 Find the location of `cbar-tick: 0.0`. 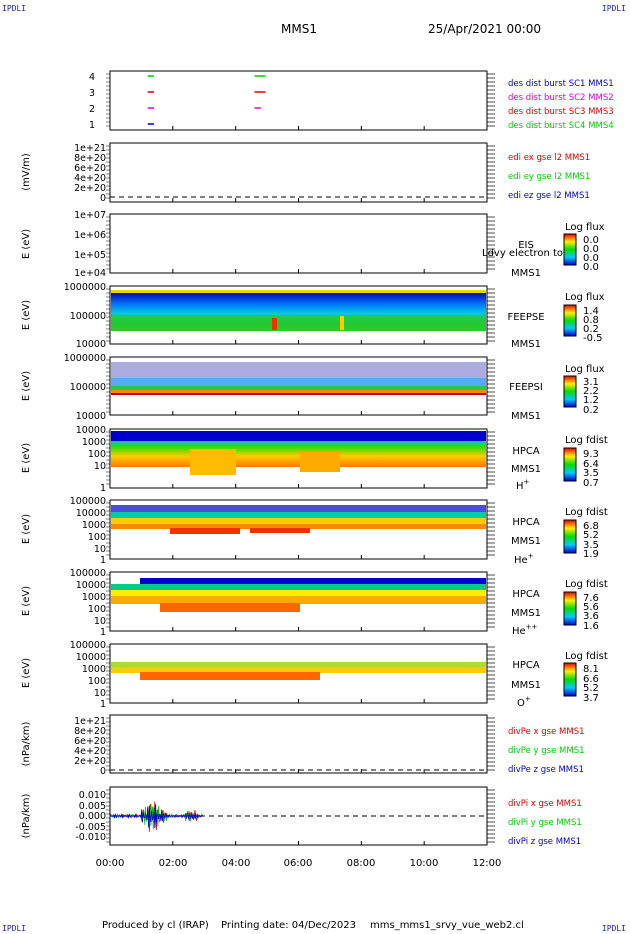

cbar-tick: 0.0 is located at coordinates (591, 267).